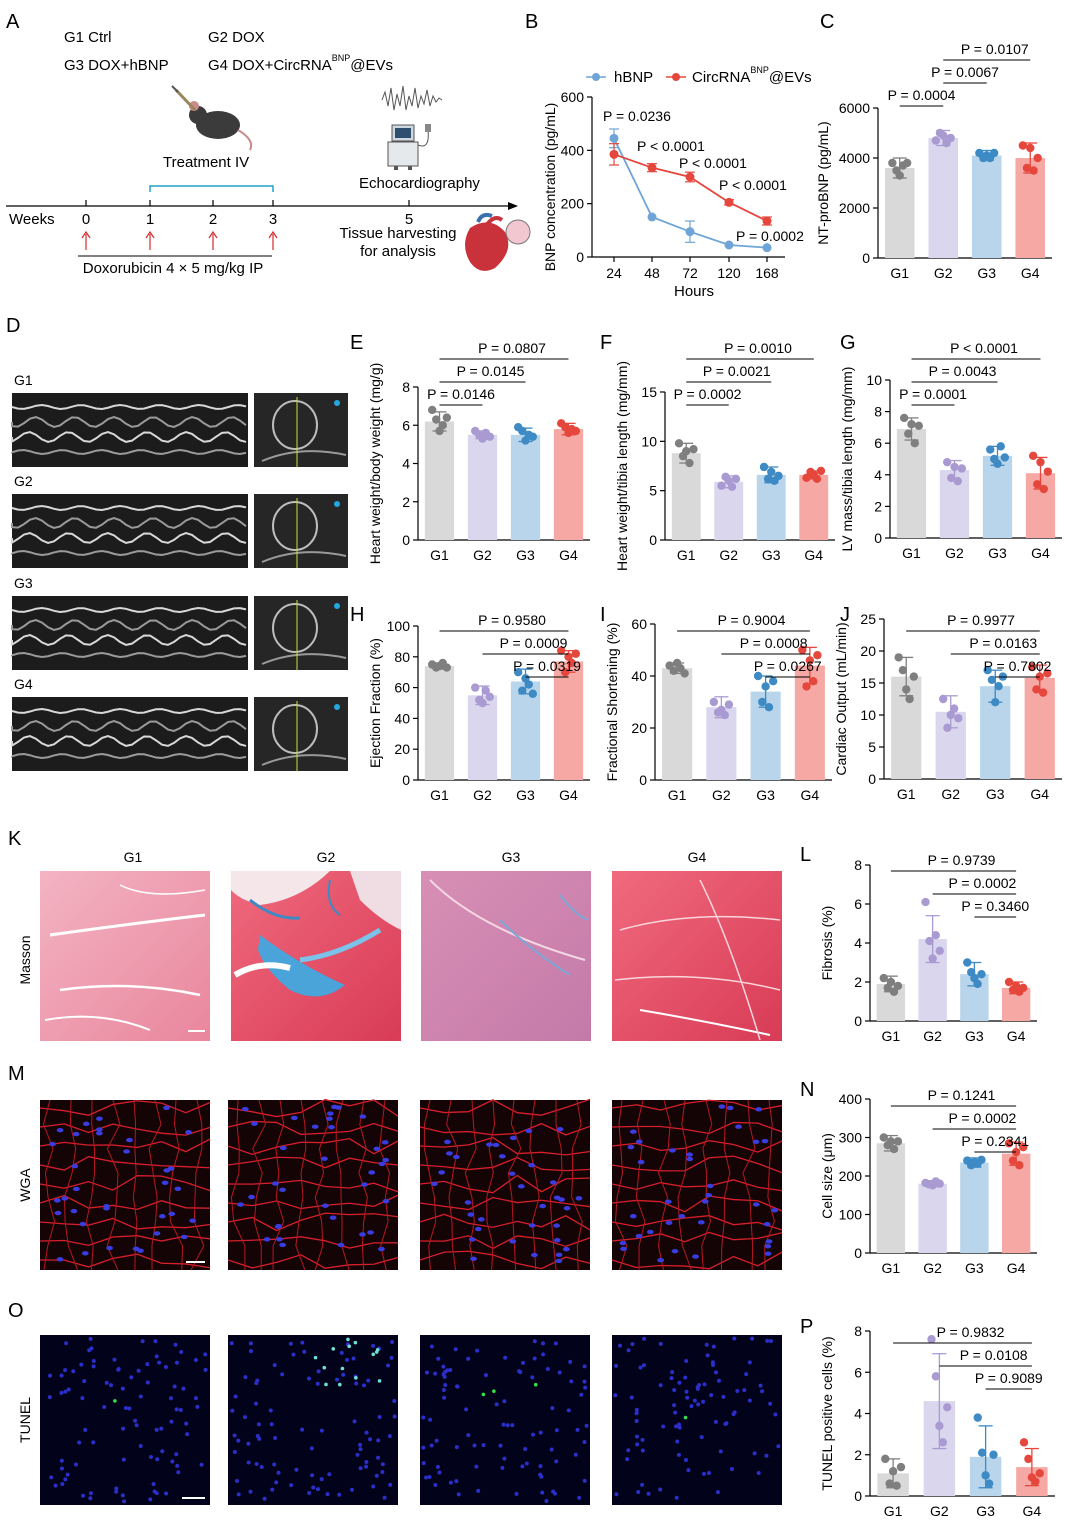 Image resolution: width=1080 pixels, height=1525 pixels. I want to click on x-tick-label: G2, so click(482, 795).